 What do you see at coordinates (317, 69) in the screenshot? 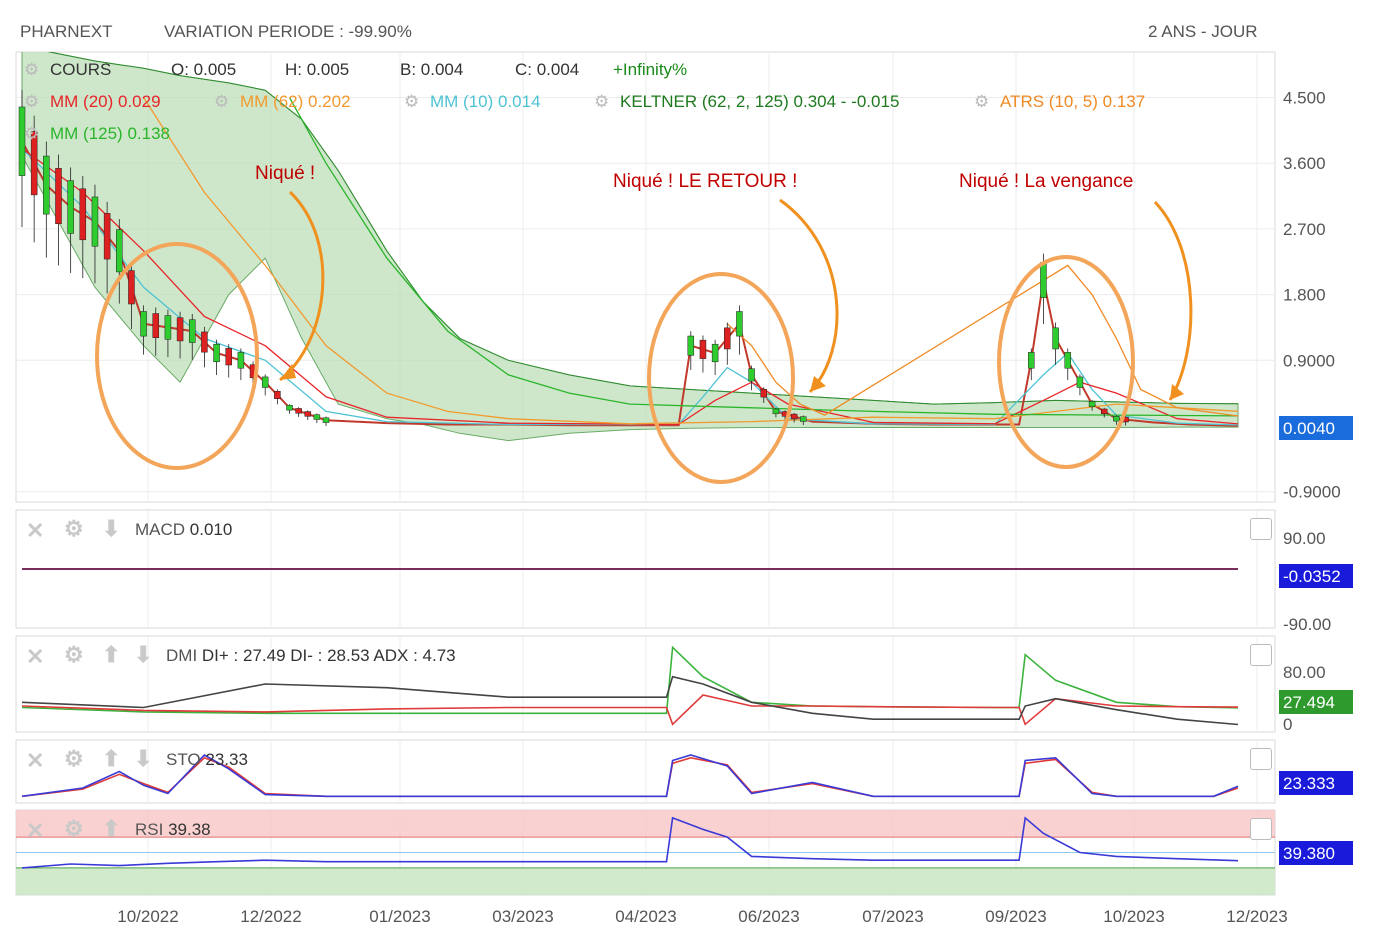
I see `high-value: H: 0.005` at bounding box center [317, 69].